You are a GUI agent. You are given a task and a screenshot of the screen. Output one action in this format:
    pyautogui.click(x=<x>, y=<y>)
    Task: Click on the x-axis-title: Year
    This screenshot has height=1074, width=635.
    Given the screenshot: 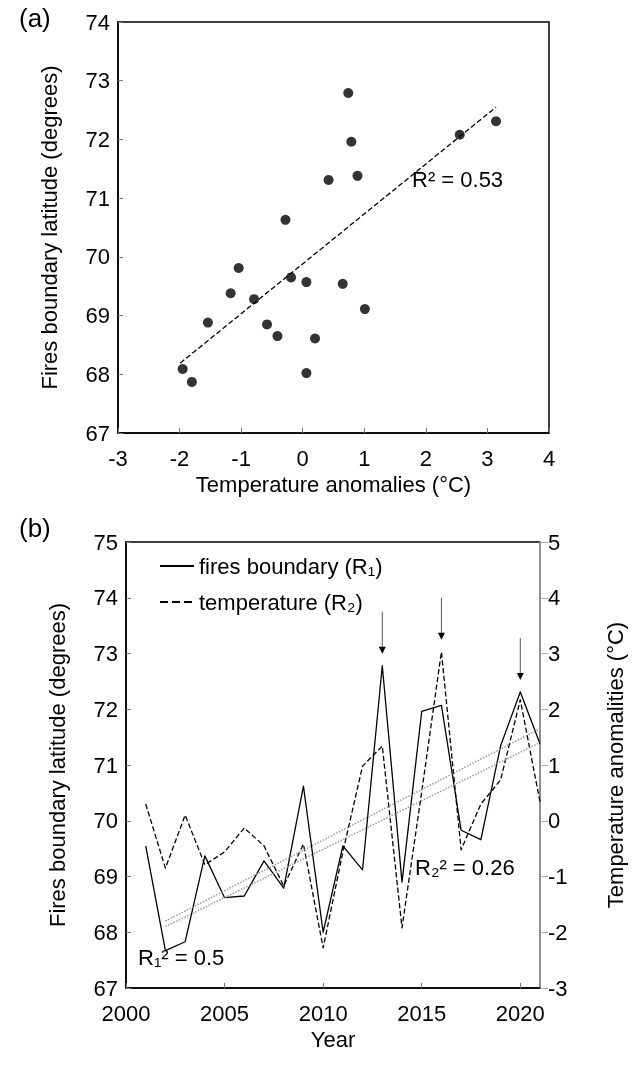 What is the action you would take?
    pyautogui.click(x=333, y=1040)
    